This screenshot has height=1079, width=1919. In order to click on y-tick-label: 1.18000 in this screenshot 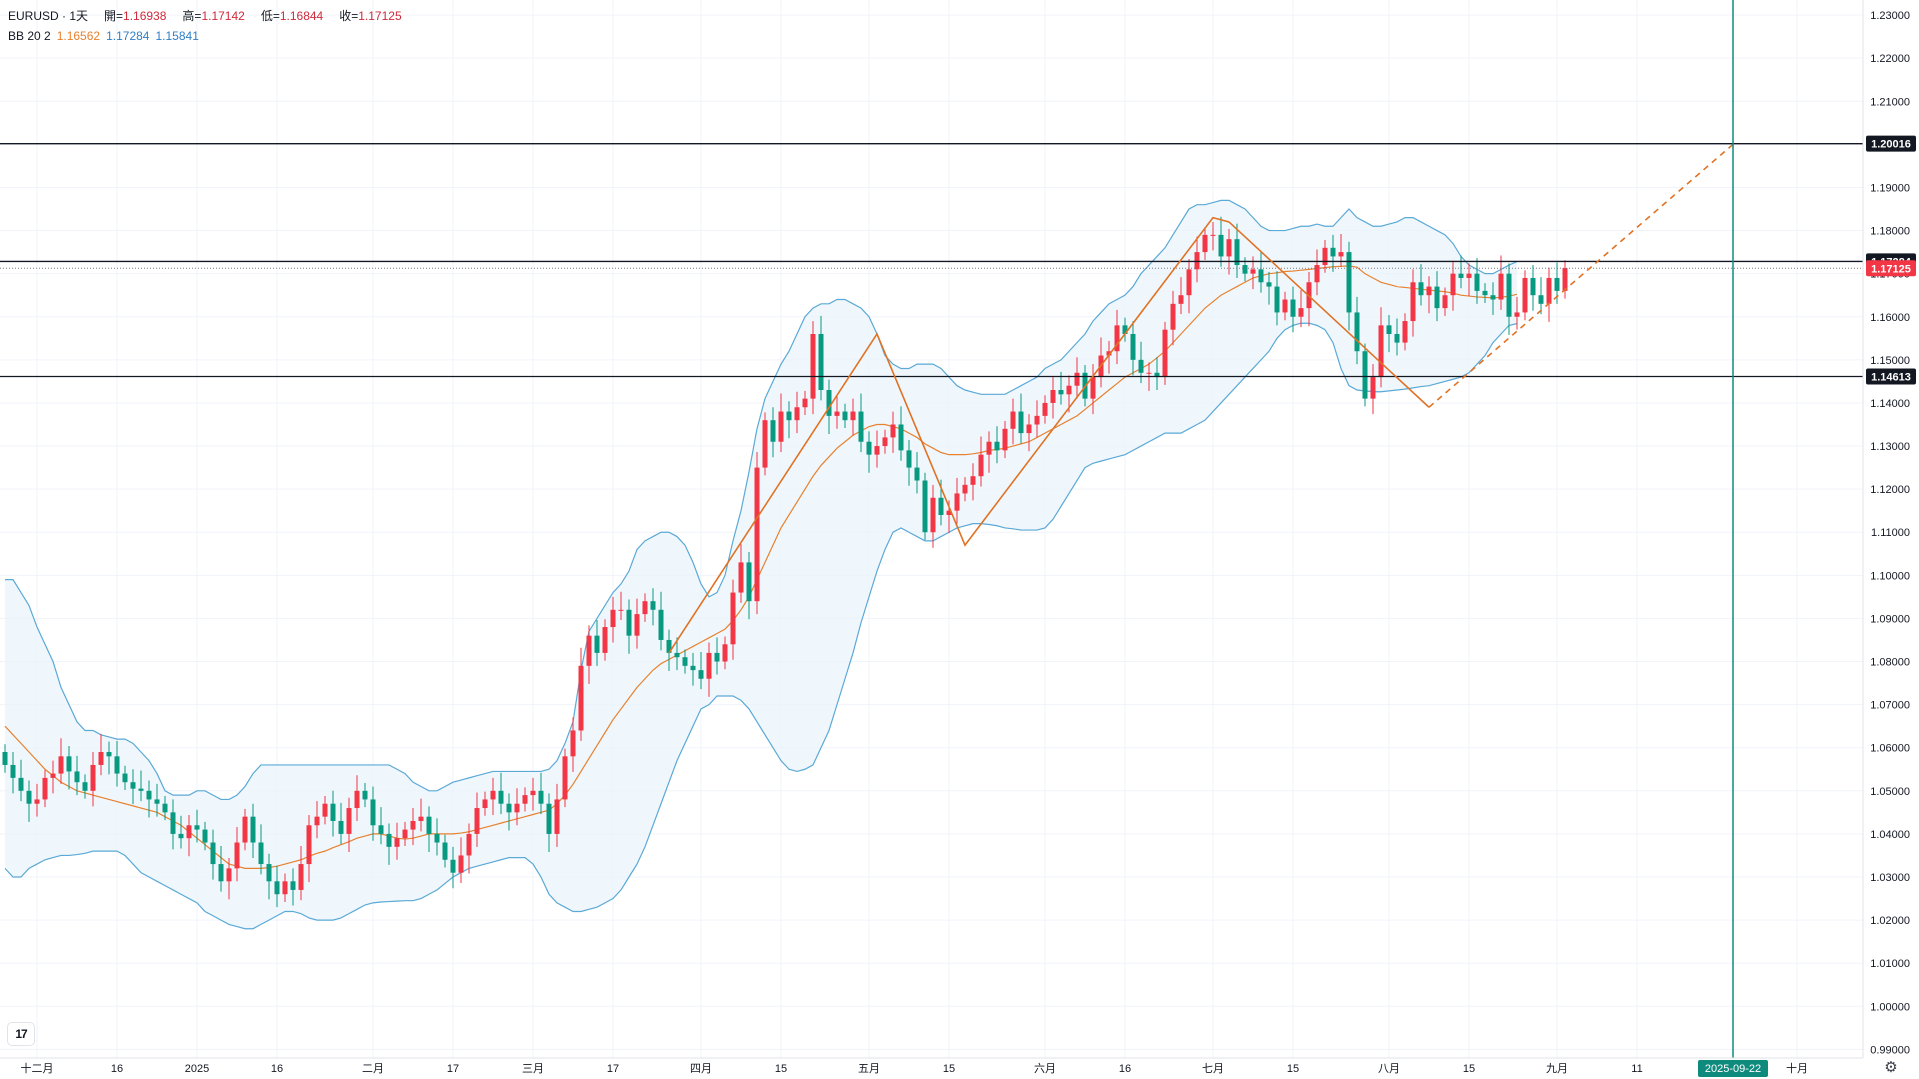, I will do `click(1890, 232)`.